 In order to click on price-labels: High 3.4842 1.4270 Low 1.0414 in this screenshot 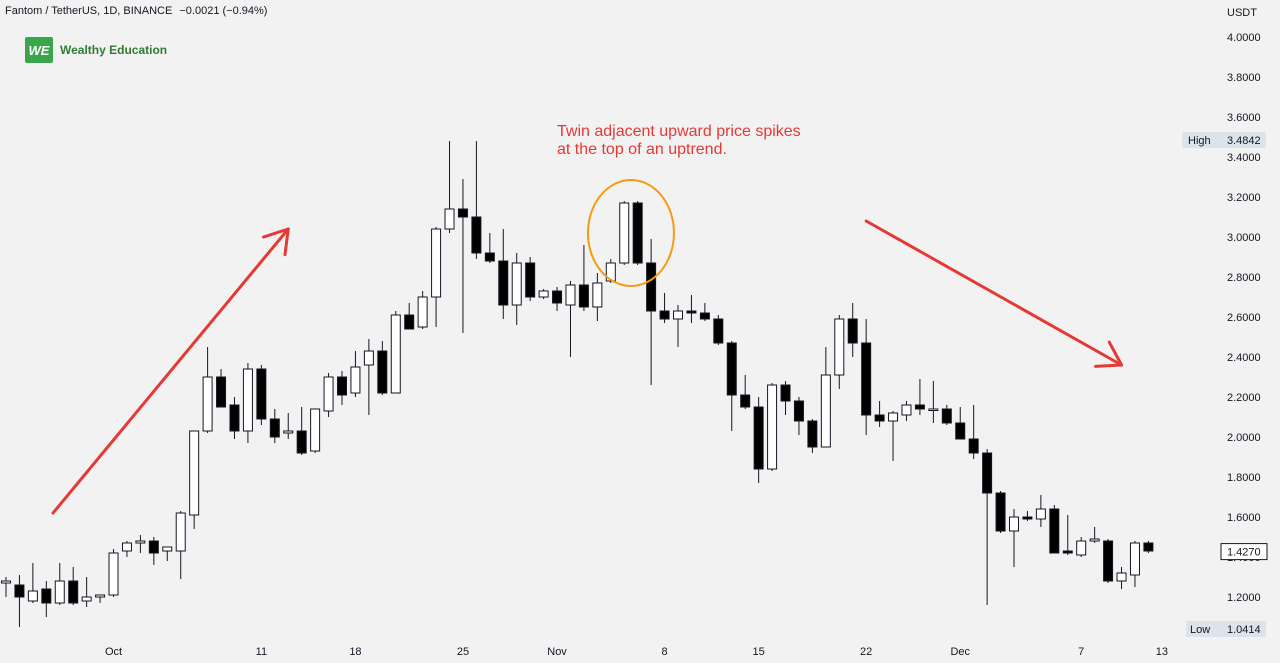, I will do `click(1225, 384)`.